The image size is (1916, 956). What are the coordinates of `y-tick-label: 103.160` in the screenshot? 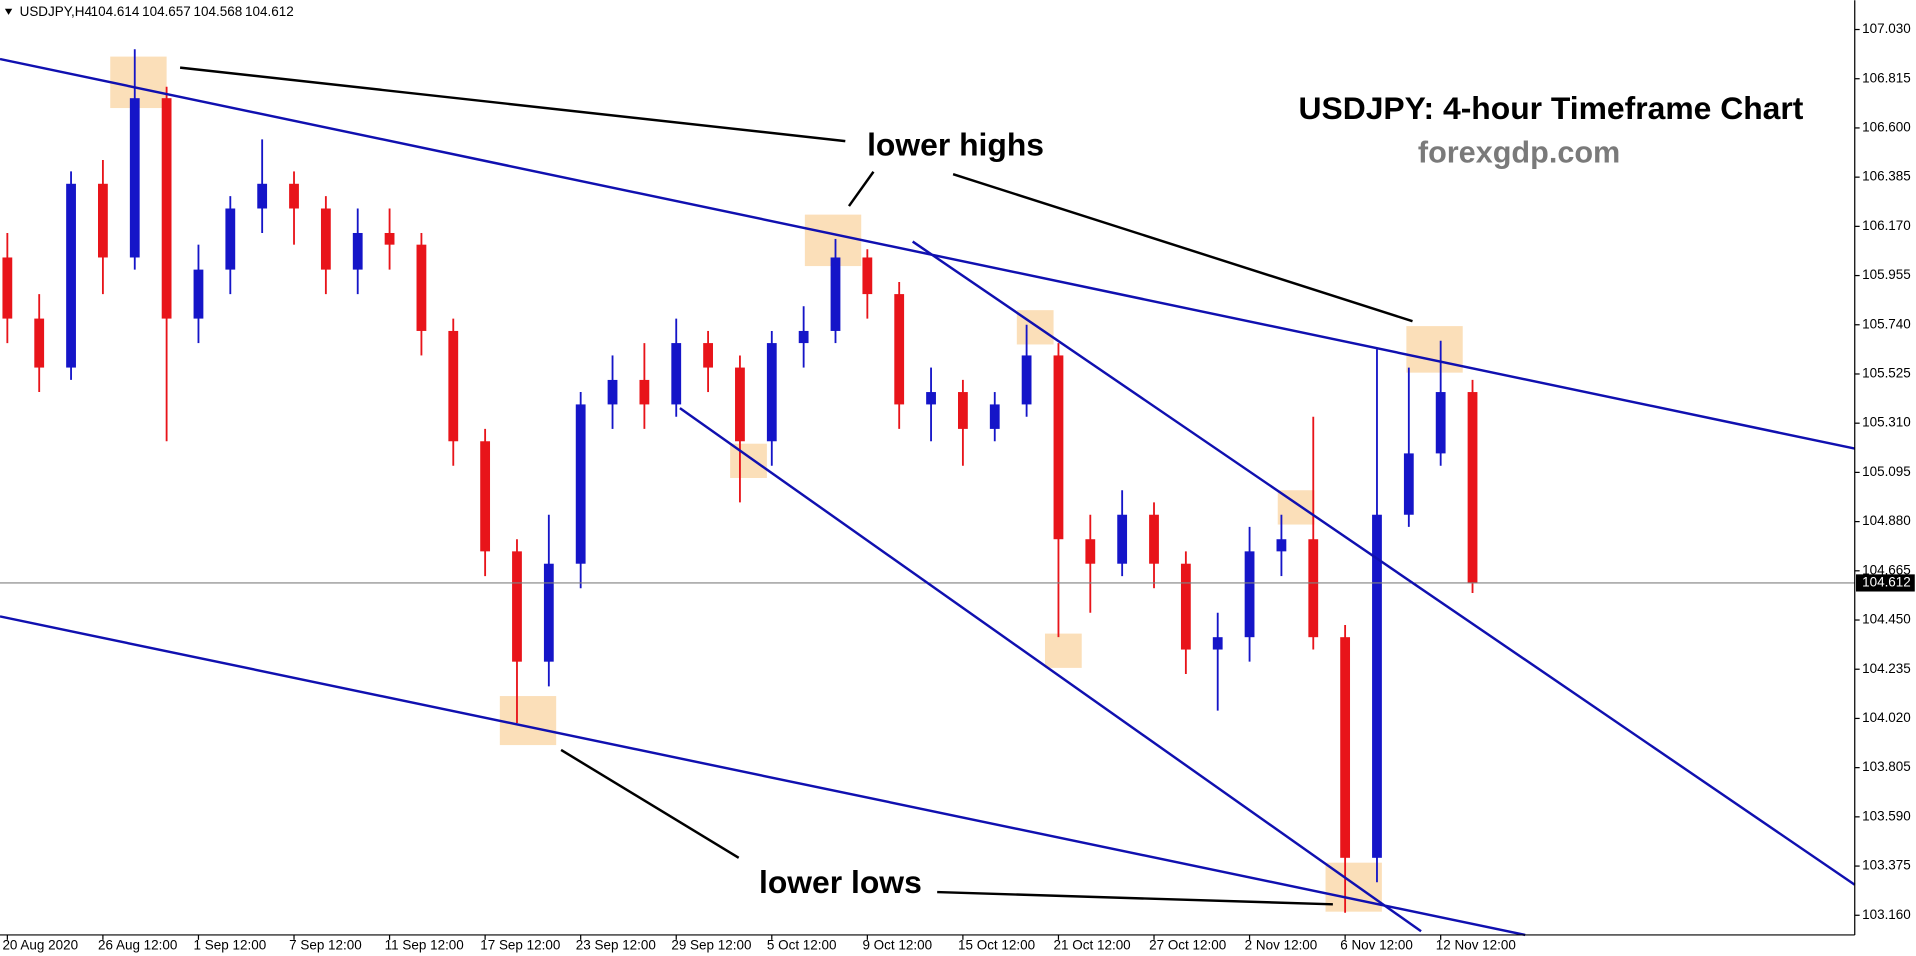 It's located at (1886, 914).